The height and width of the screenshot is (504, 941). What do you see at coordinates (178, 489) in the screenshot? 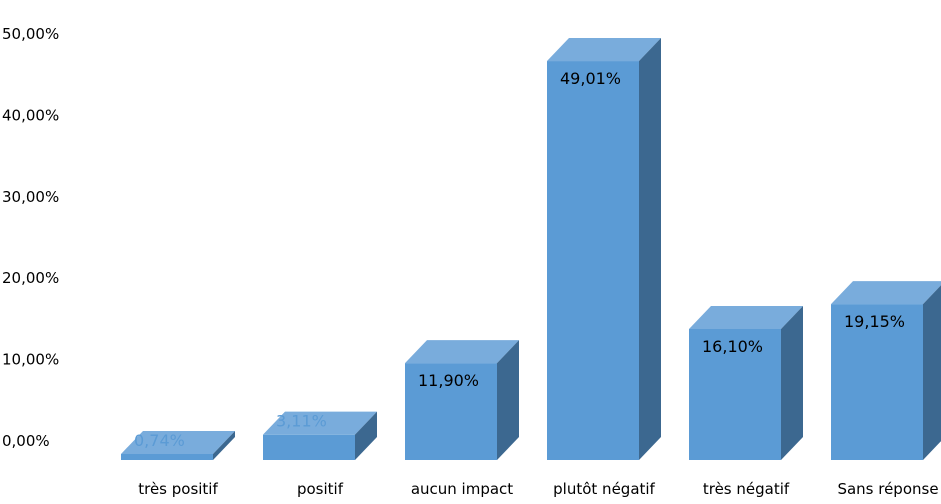
I see `x-tick-label: très positif` at bounding box center [178, 489].